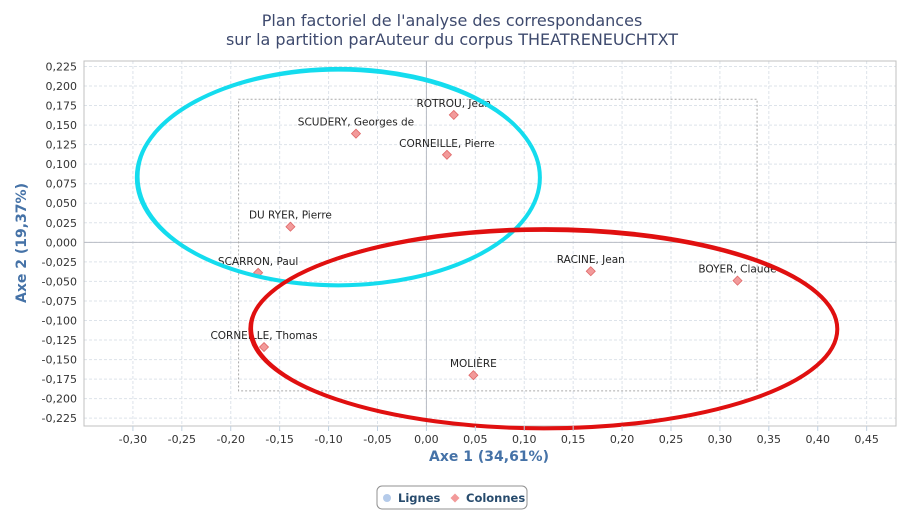  What do you see at coordinates (62, 106) in the screenshot?
I see `y-tick-label: 0,175` at bounding box center [62, 106].